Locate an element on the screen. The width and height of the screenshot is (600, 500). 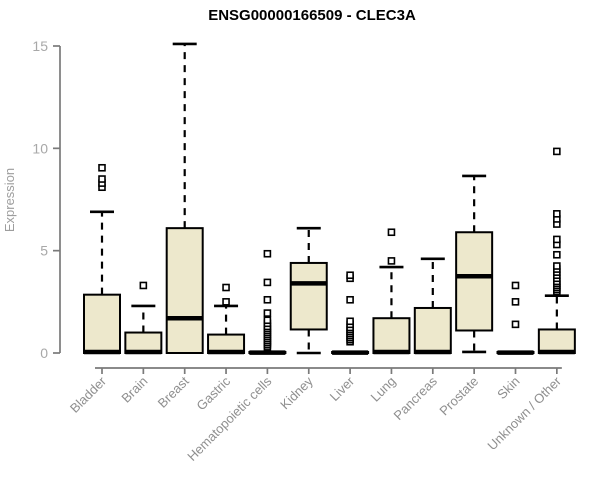
y-axis-label: Expression is located at coordinates (9, 200).